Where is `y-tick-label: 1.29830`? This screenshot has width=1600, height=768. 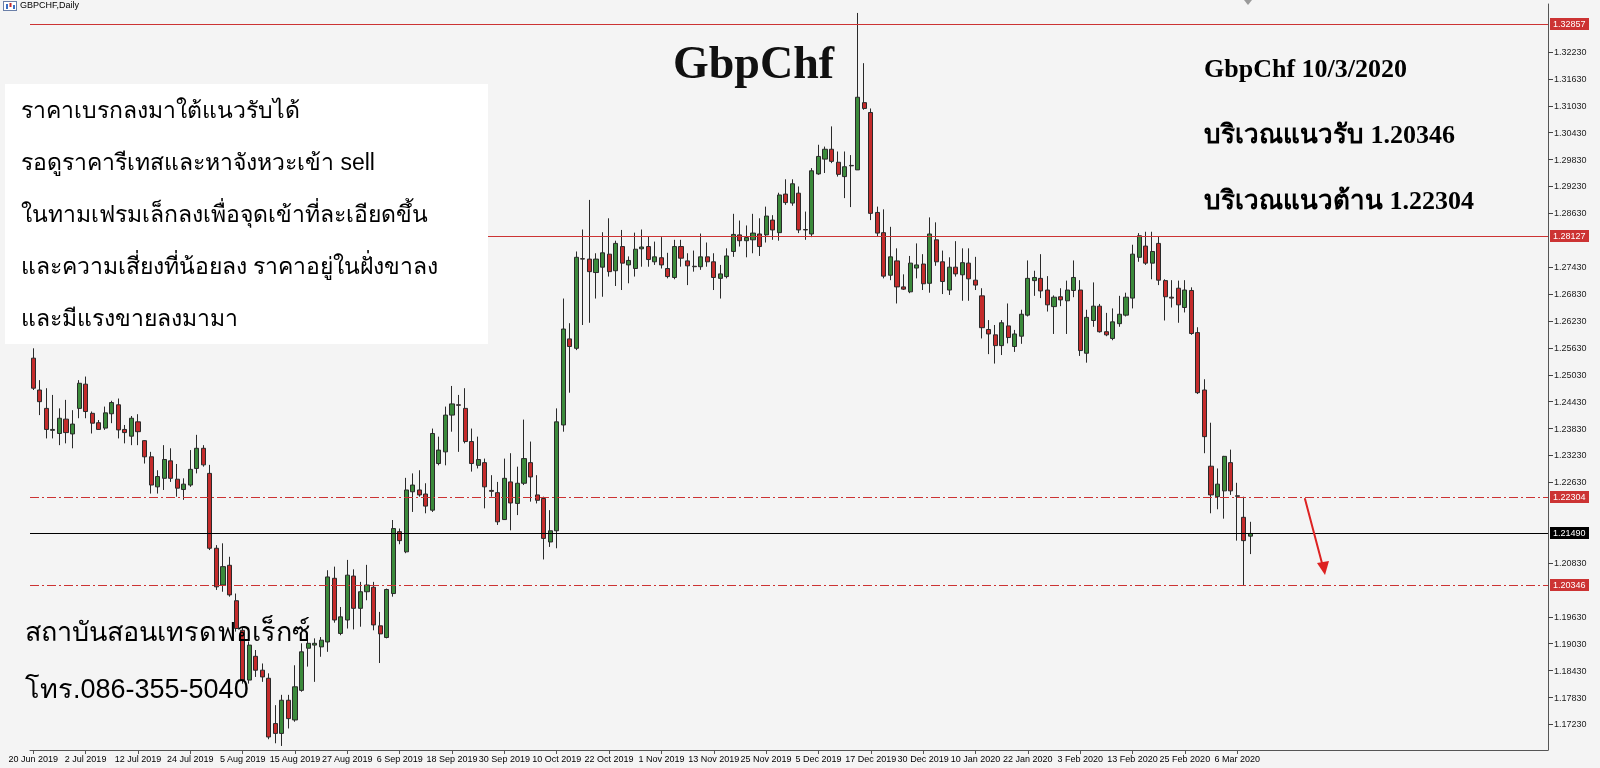 y-tick-label: 1.29830 is located at coordinates (1570, 159).